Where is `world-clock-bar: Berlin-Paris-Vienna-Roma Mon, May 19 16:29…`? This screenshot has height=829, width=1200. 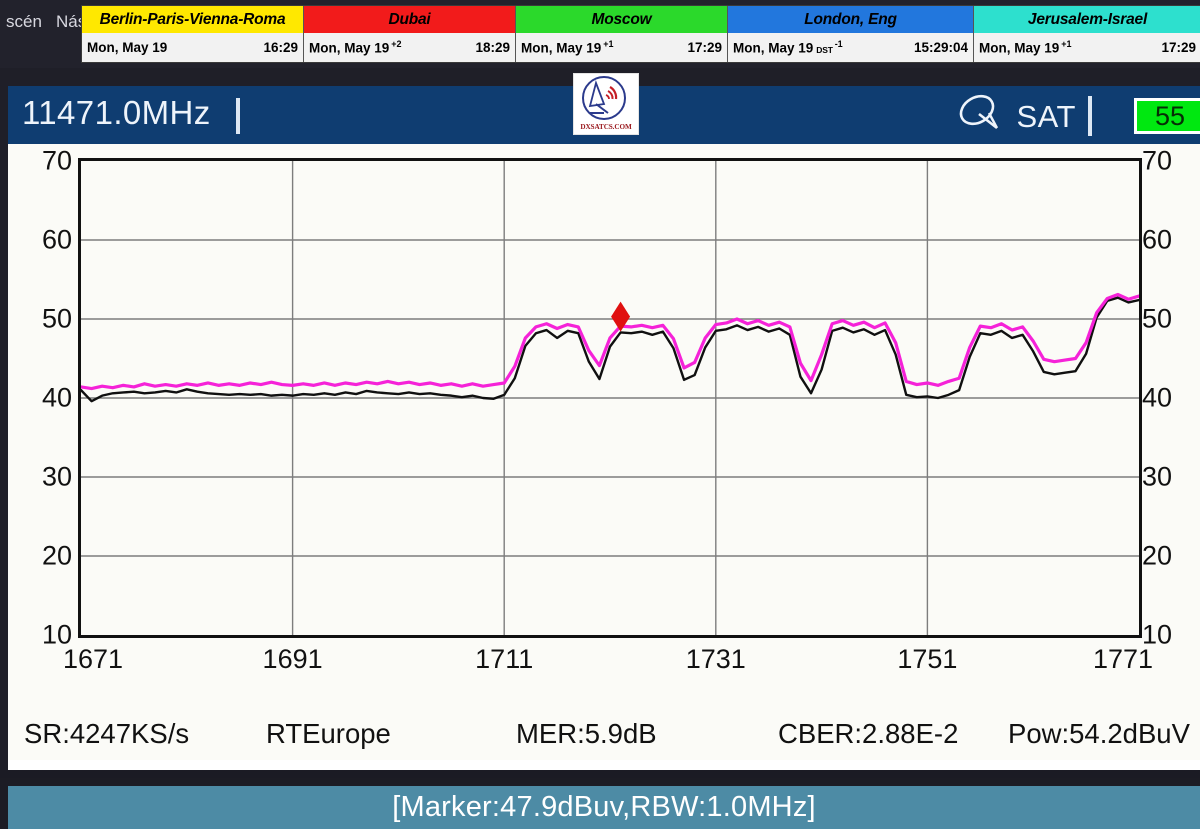 world-clock-bar: Berlin-Paris-Vienna-Roma Mon, May 19 16:29… is located at coordinates (640, 34).